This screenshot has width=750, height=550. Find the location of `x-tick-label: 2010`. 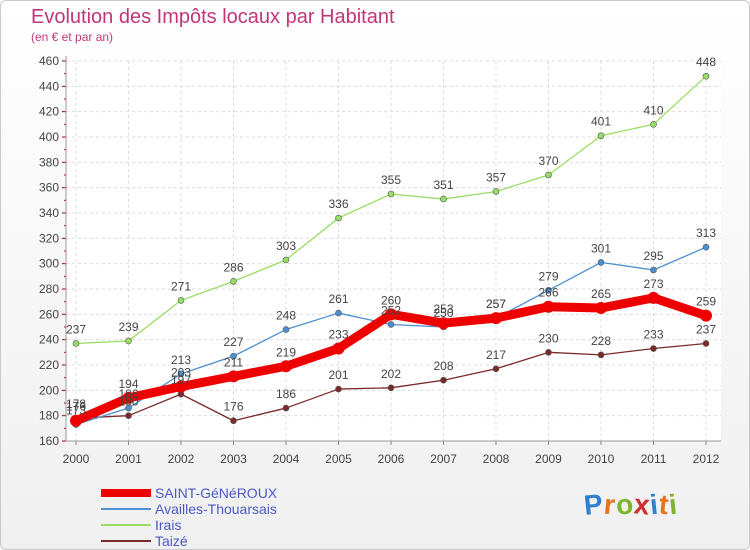

x-tick-label: 2010 is located at coordinates (601, 459).